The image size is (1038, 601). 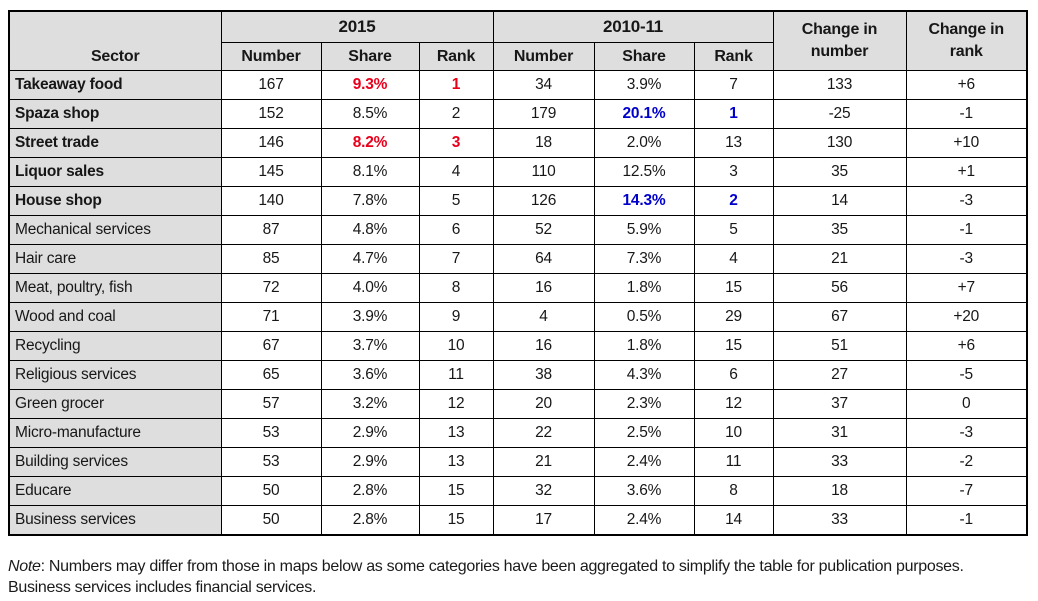 I want to click on table-row: Hair care 85 4.7% 7 64 7.3% 4 21 -3, so click(x=518, y=259).